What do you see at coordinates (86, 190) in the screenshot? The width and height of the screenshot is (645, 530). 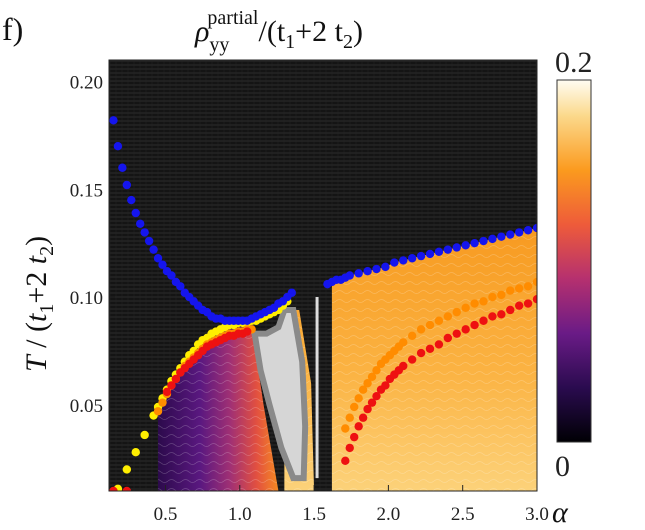 I see `y-tick-label: 0.15` at bounding box center [86, 190].